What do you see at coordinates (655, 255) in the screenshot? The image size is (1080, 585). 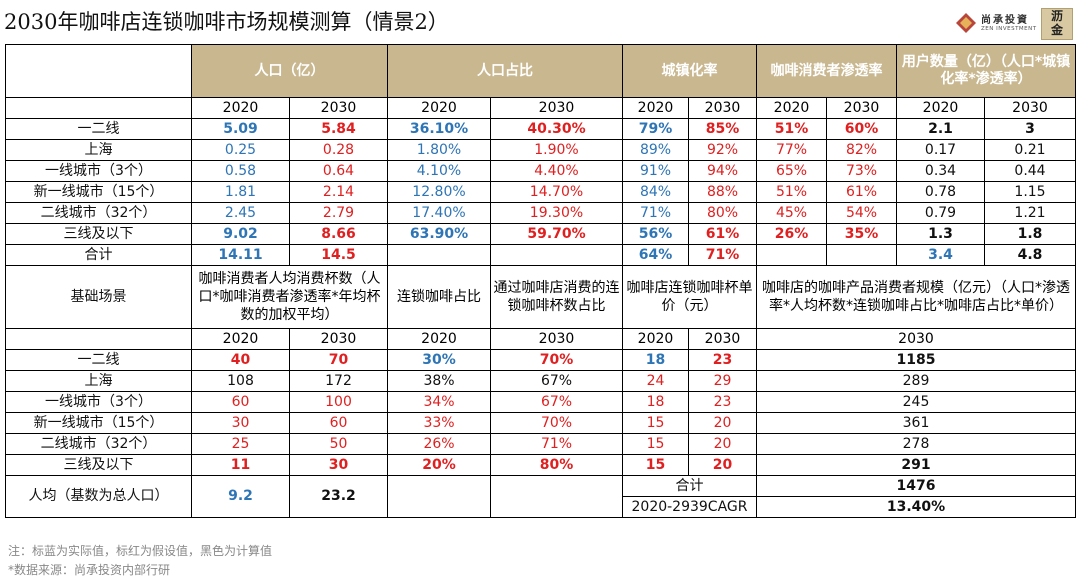 I see `cell: 64%` at bounding box center [655, 255].